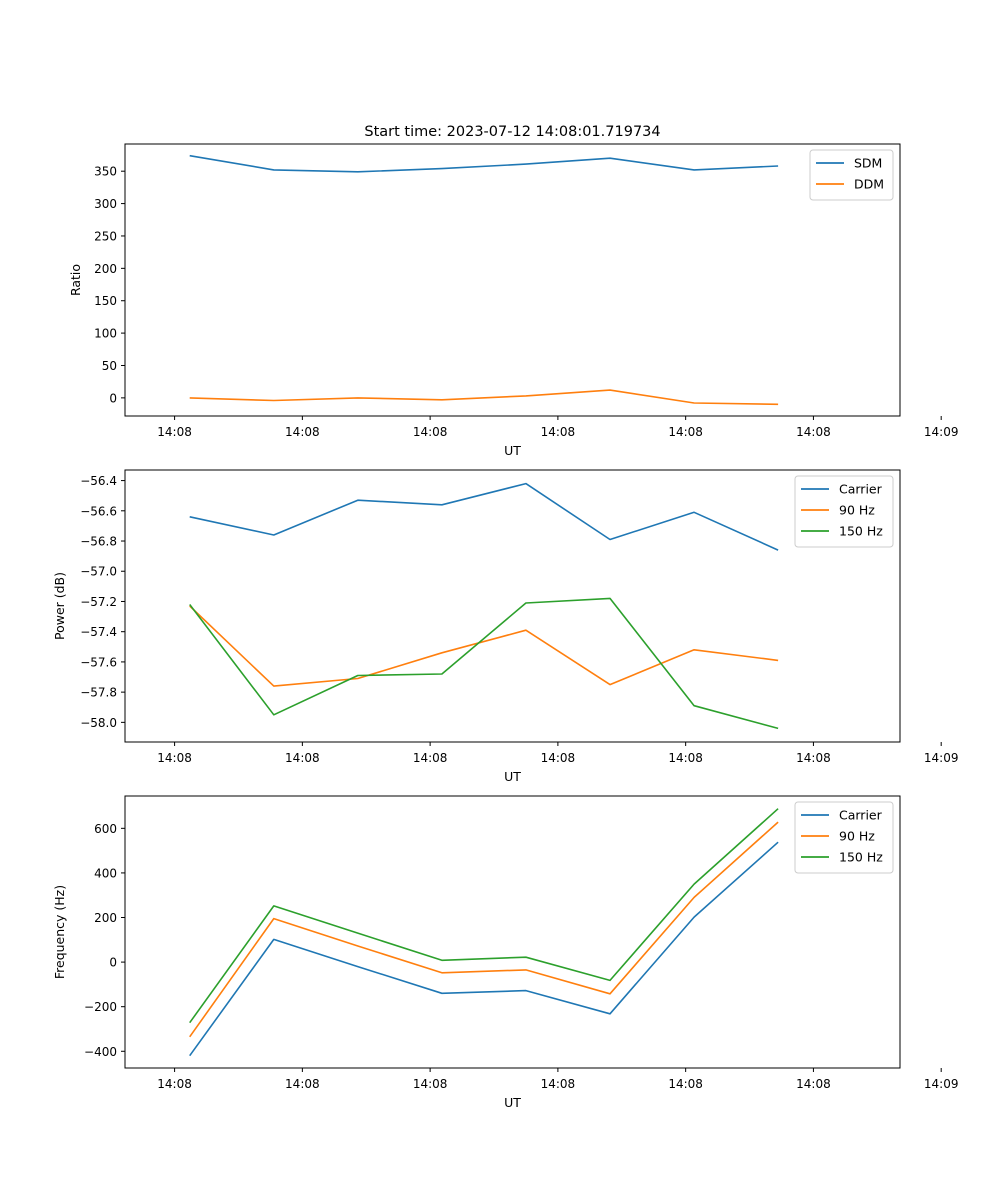  I want to click on y-tick-label: 350, so click(105, 172).